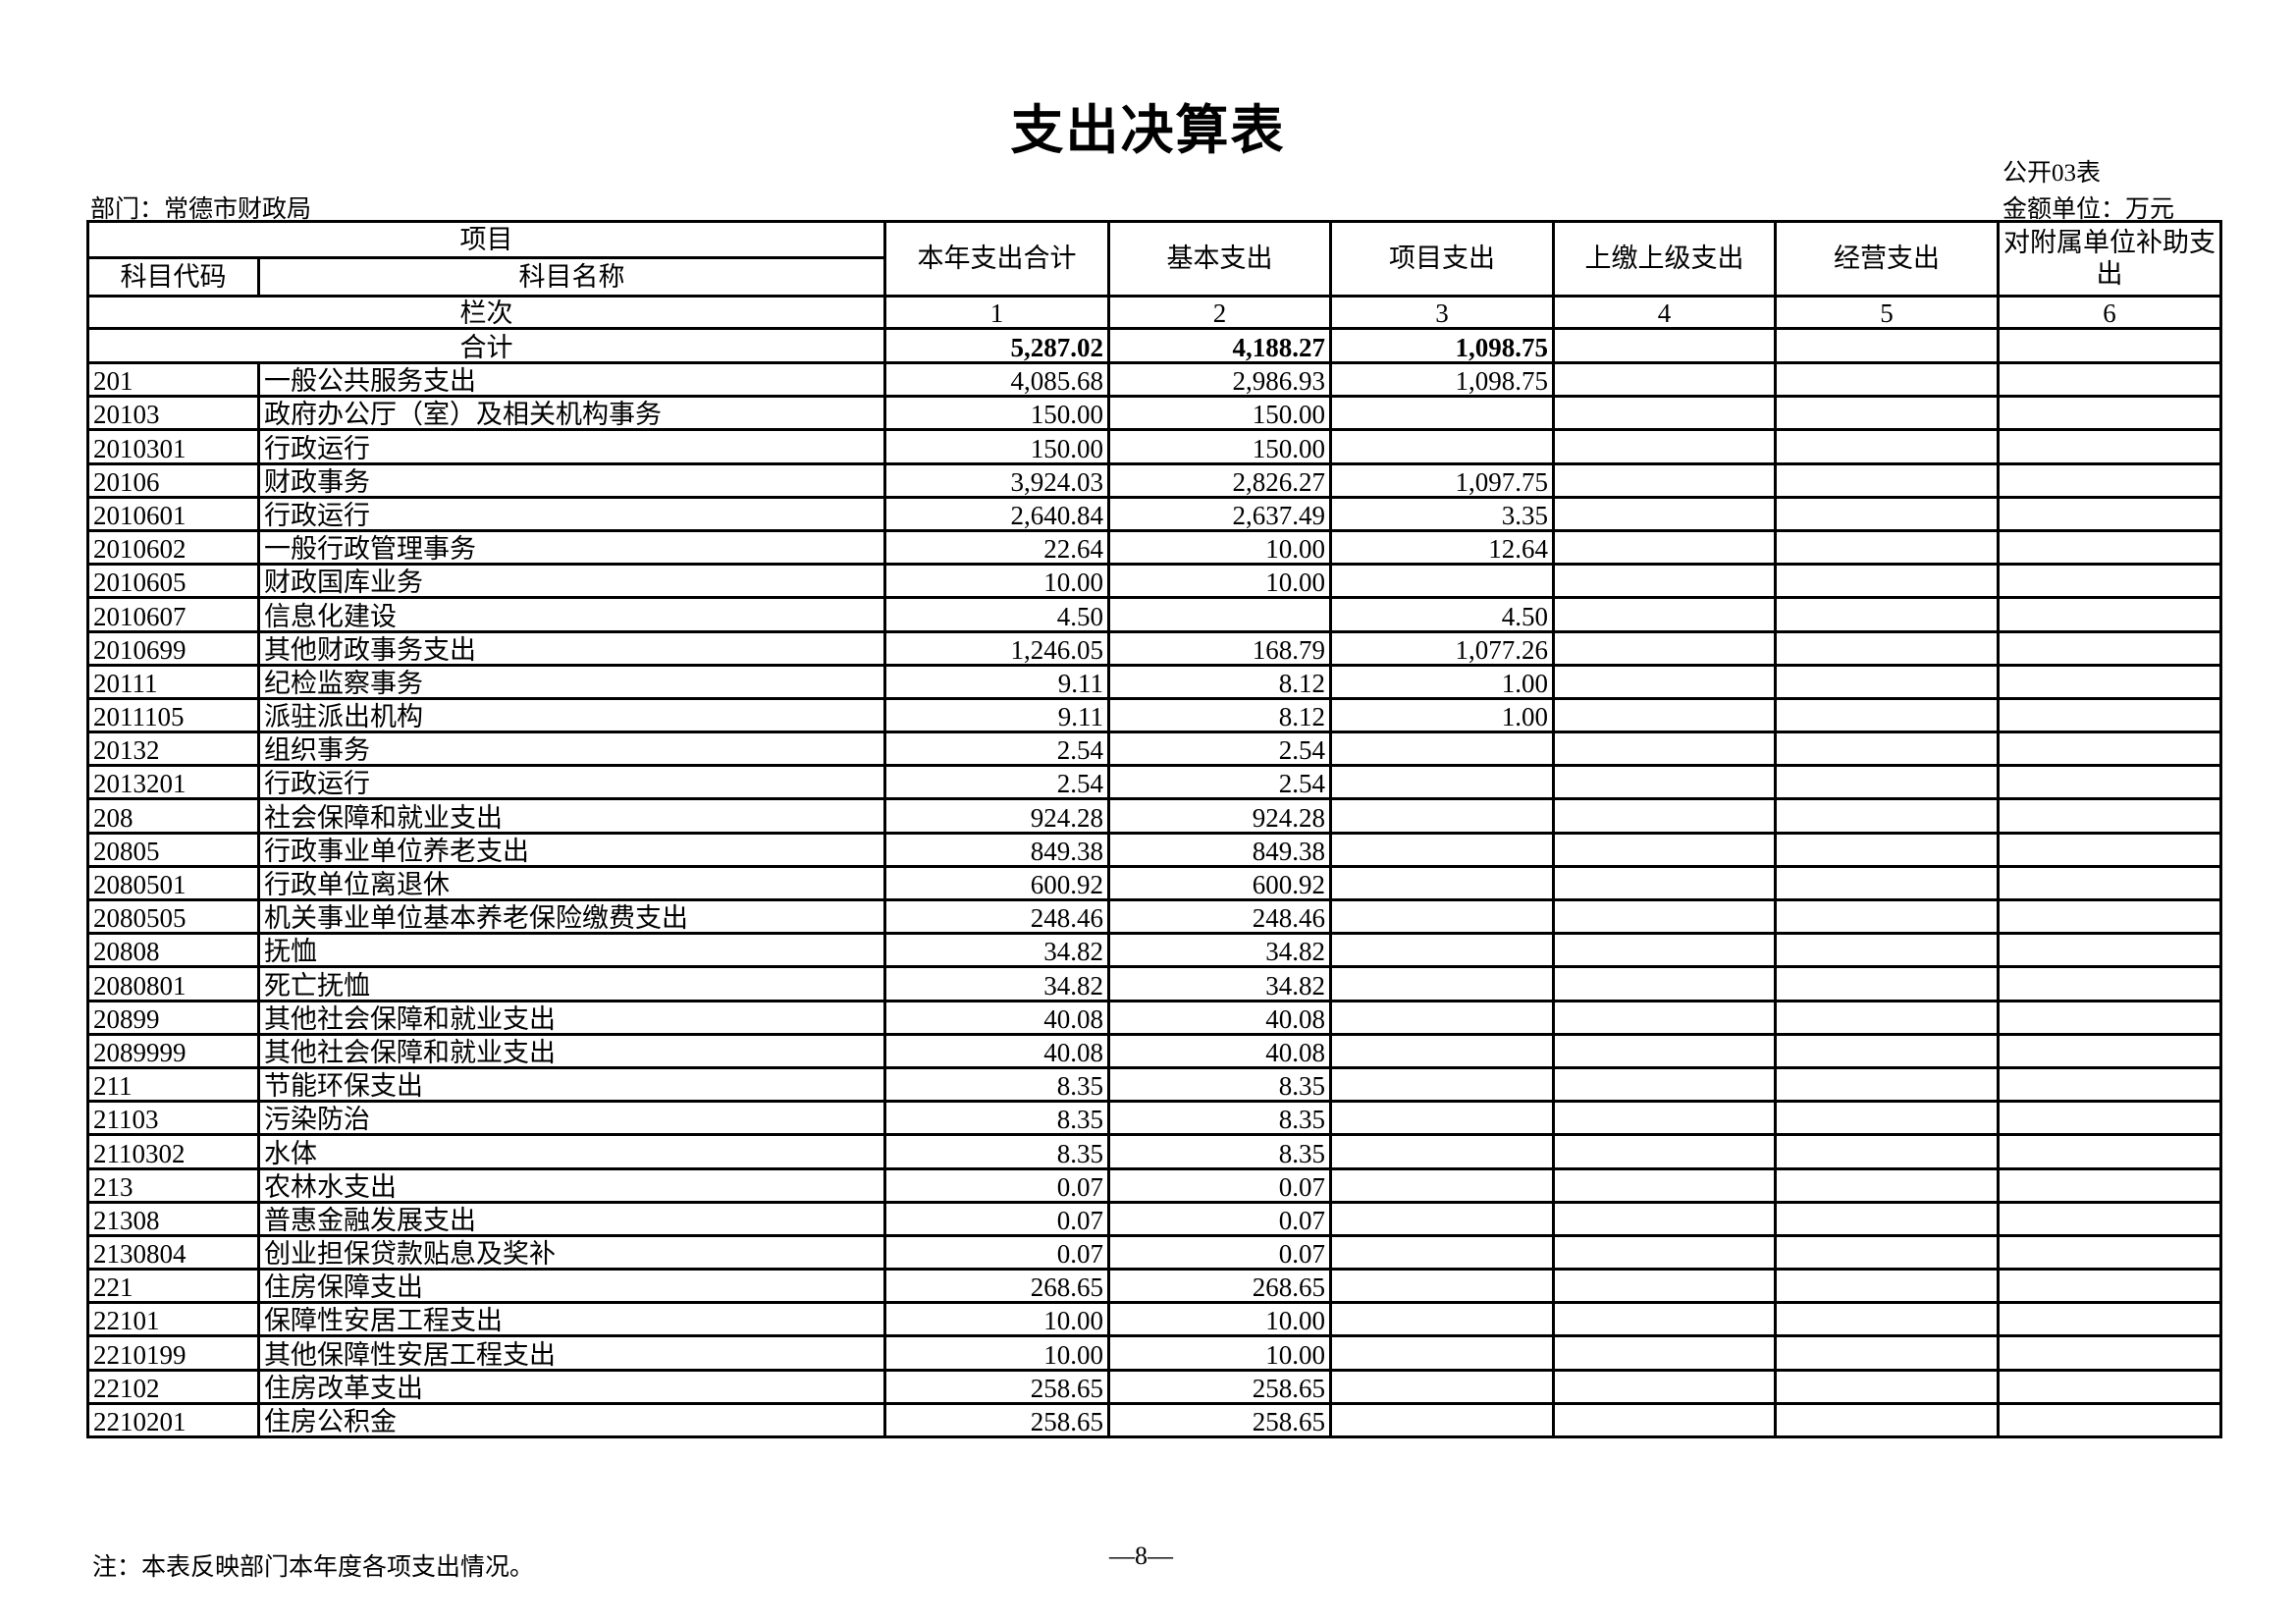 The height and width of the screenshot is (1624, 2296). Describe the element at coordinates (997, 1118) in the screenshot. I see `total-amount: 8.35` at that location.